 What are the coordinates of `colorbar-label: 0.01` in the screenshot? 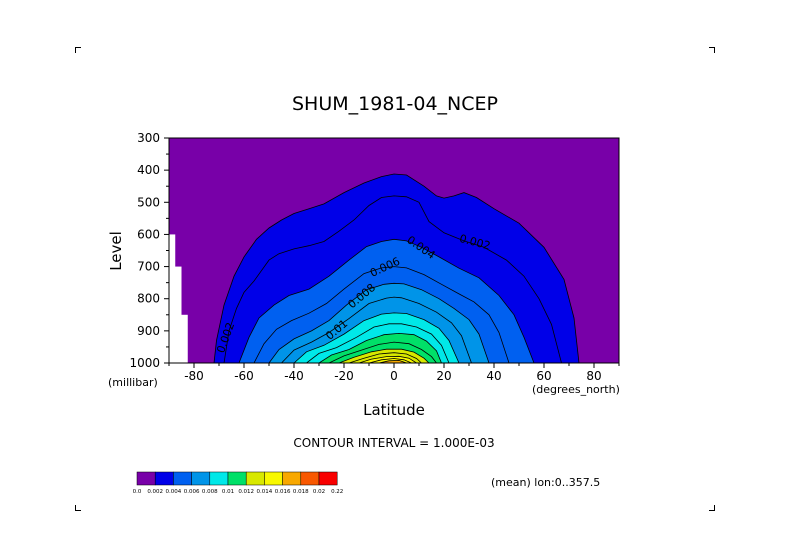 It's located at (228, 492).